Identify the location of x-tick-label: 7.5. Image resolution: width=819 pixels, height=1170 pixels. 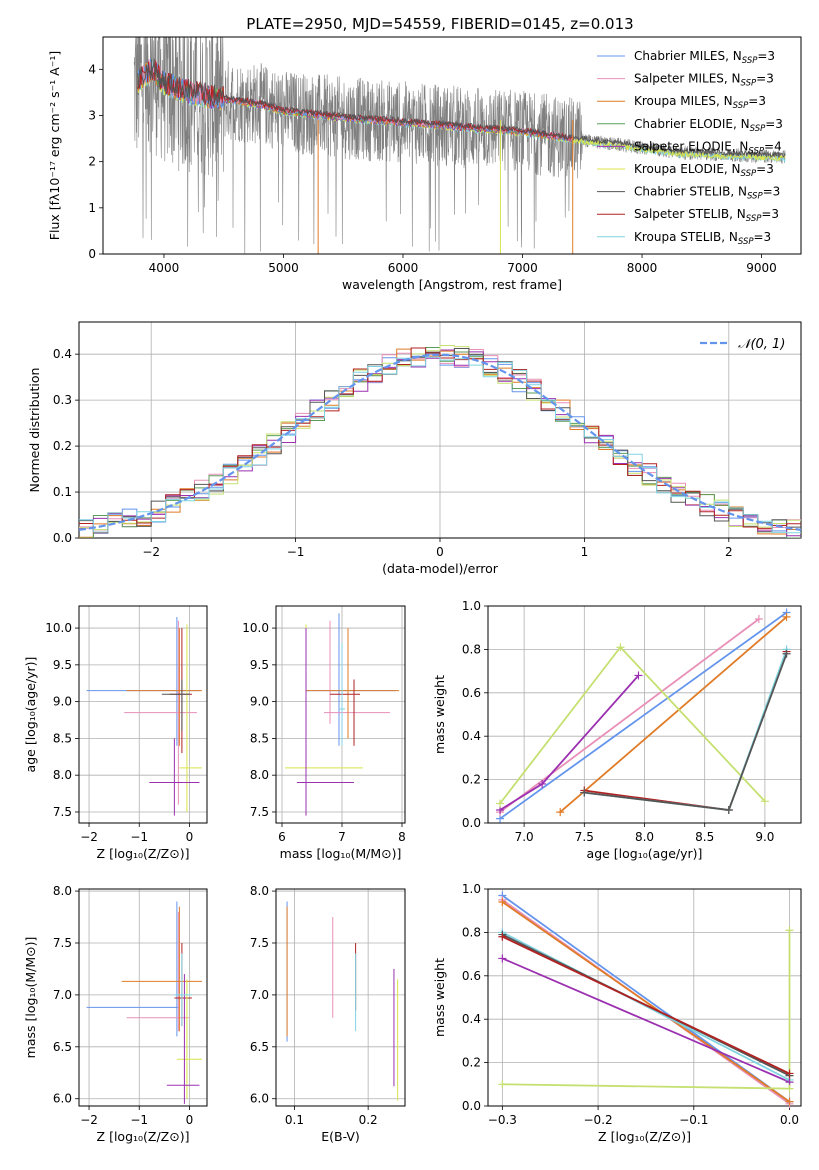
(584, 837).